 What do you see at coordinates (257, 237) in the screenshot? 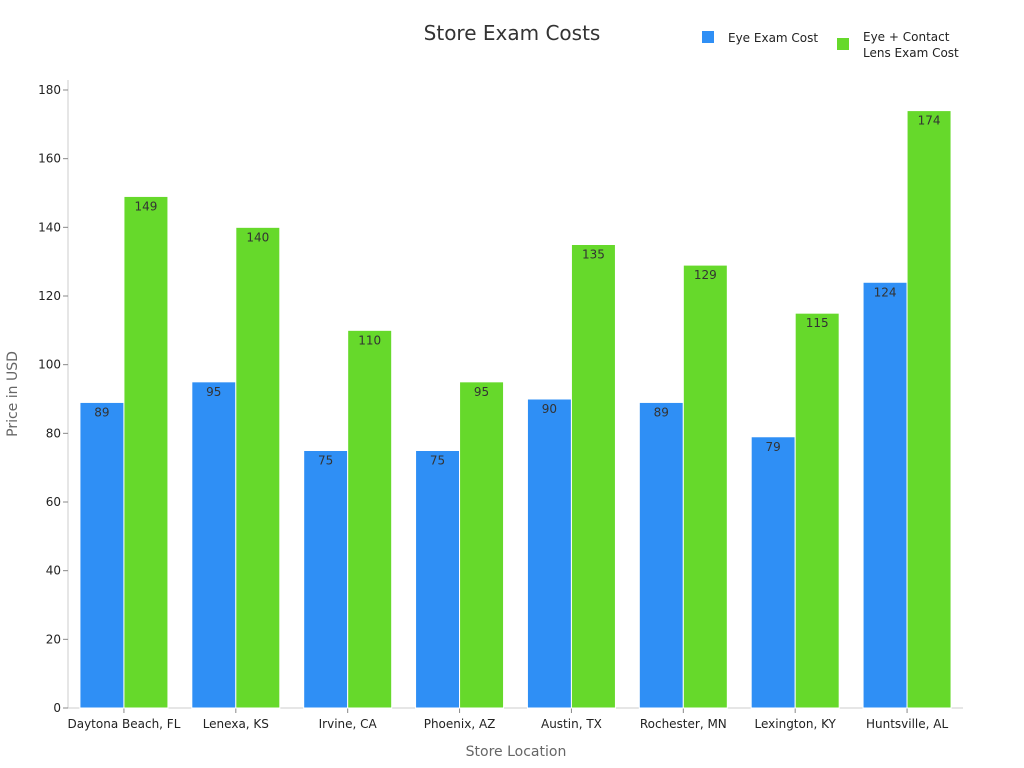
I see `data-label-eye-contact: 140` at bounding box center [257, 237].